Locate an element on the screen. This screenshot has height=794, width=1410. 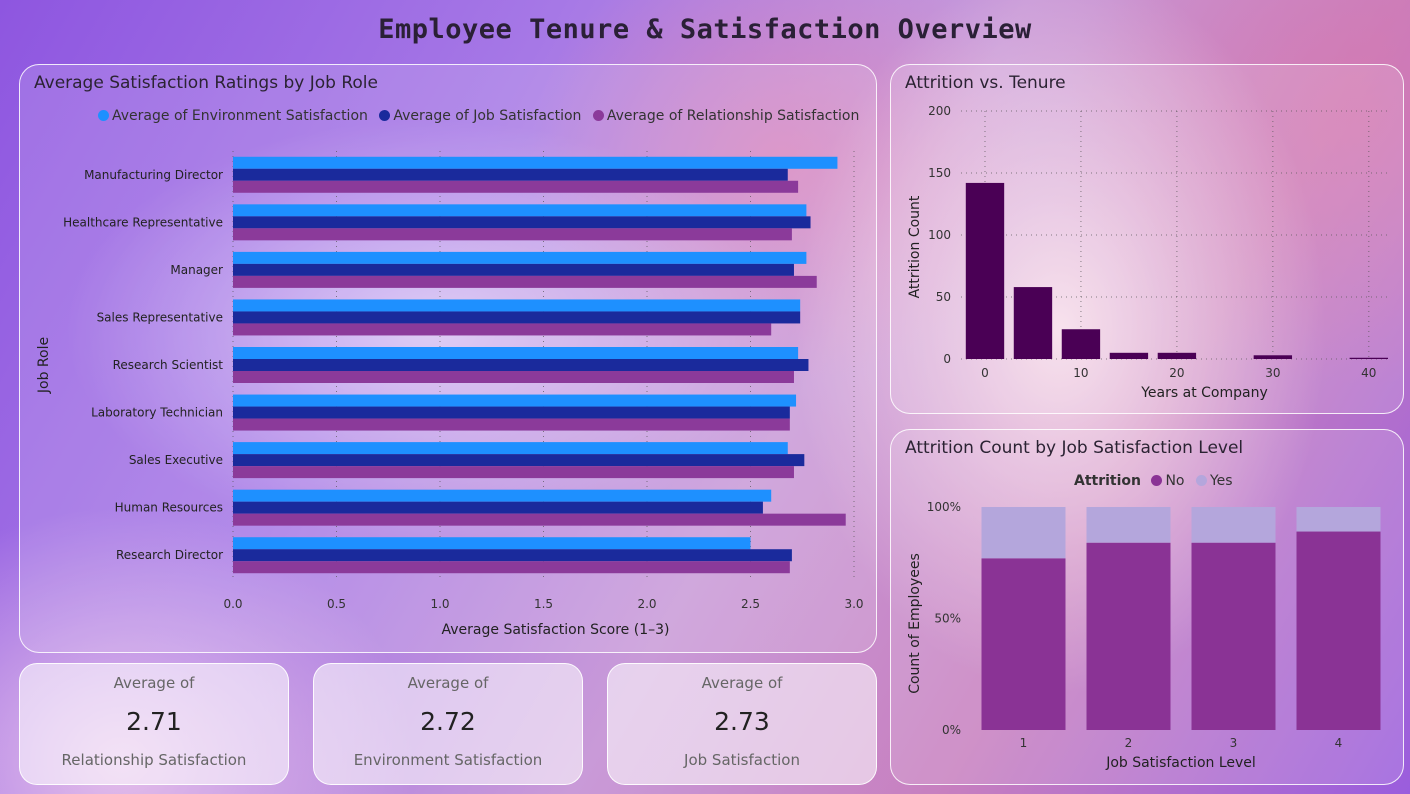
legend-item-environment: Average of Environment Satisfaction is located at coordinates (233, 116).